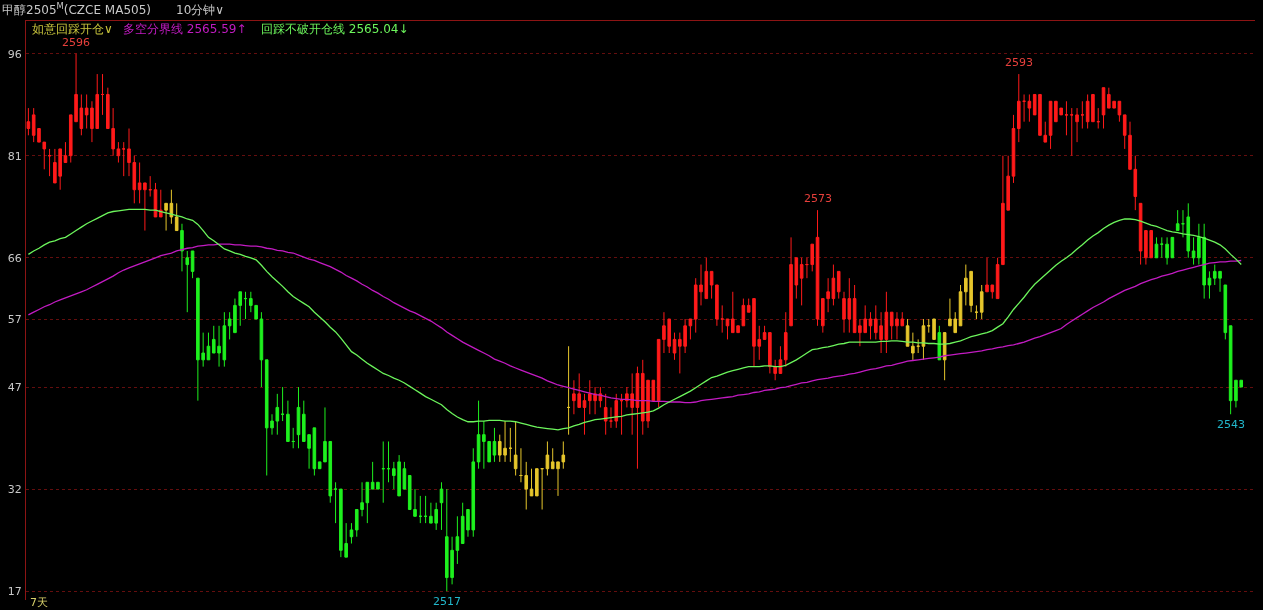 Image resolution: width=1263 pixels, height=610 pixels. What do you see at coordinates (14, 387) in the screenshot?
I see `y-tick-label: 47` at bounding box center [14, 387].